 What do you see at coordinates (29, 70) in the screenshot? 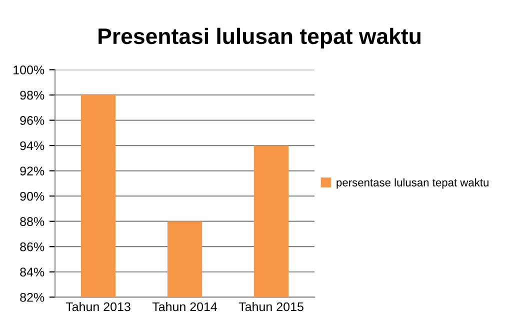
I see `y-tick-label: 100%` at bounding box center [29, 70].